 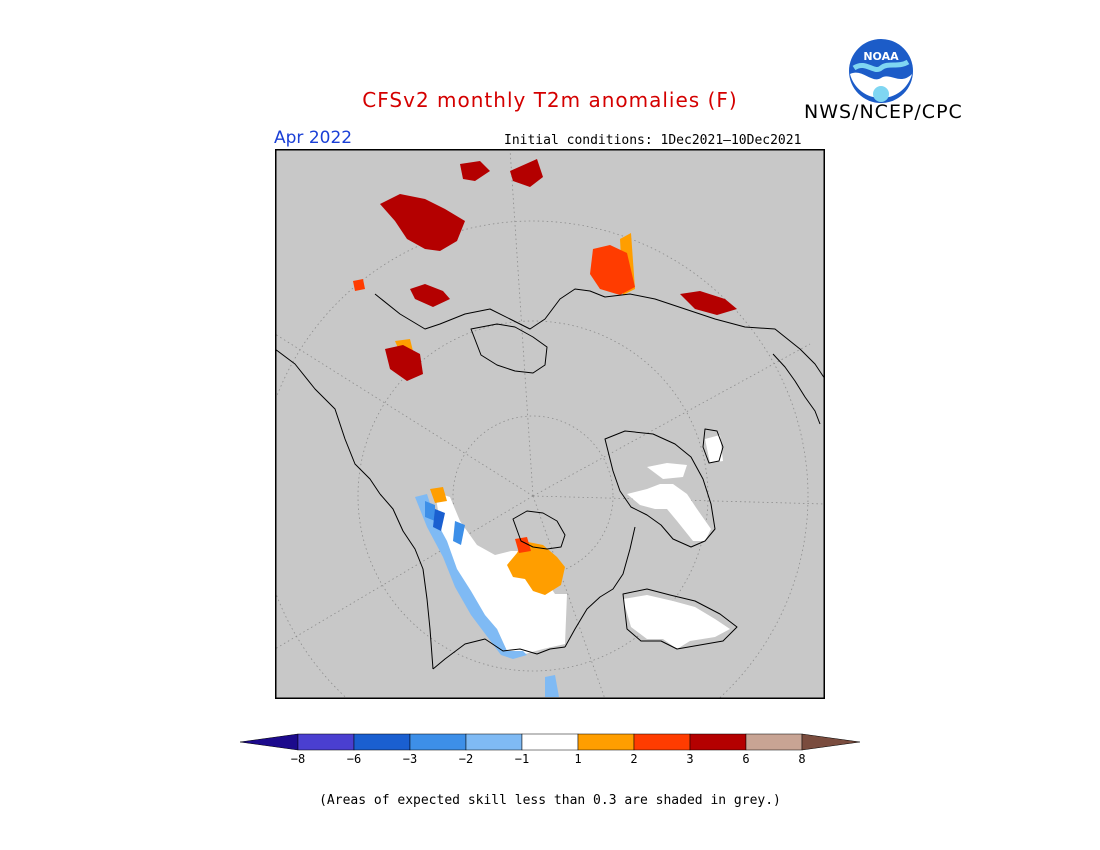 I want to click on coast-iceland, so click(x=713, y=446).